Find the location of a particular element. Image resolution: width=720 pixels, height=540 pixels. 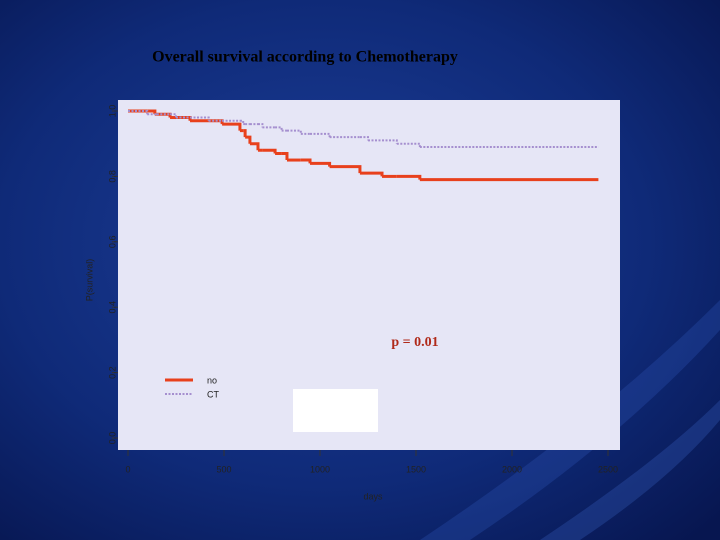

y-axis-label: P(survival) is located at coordinates (89, 280).